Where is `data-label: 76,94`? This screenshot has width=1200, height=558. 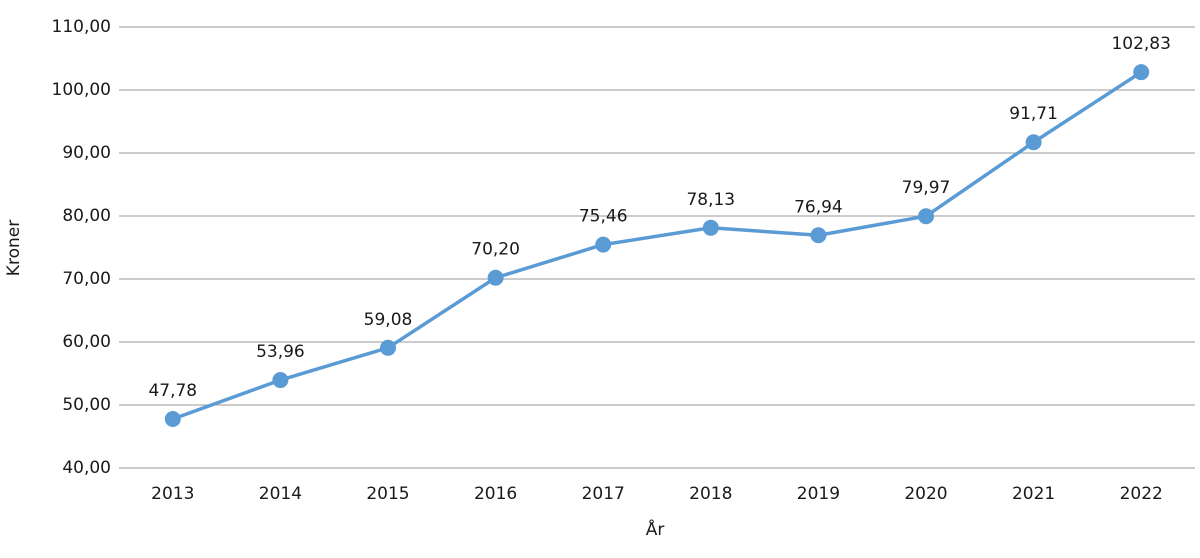 data-label: 76,94 is located at coordinates (818, 207).